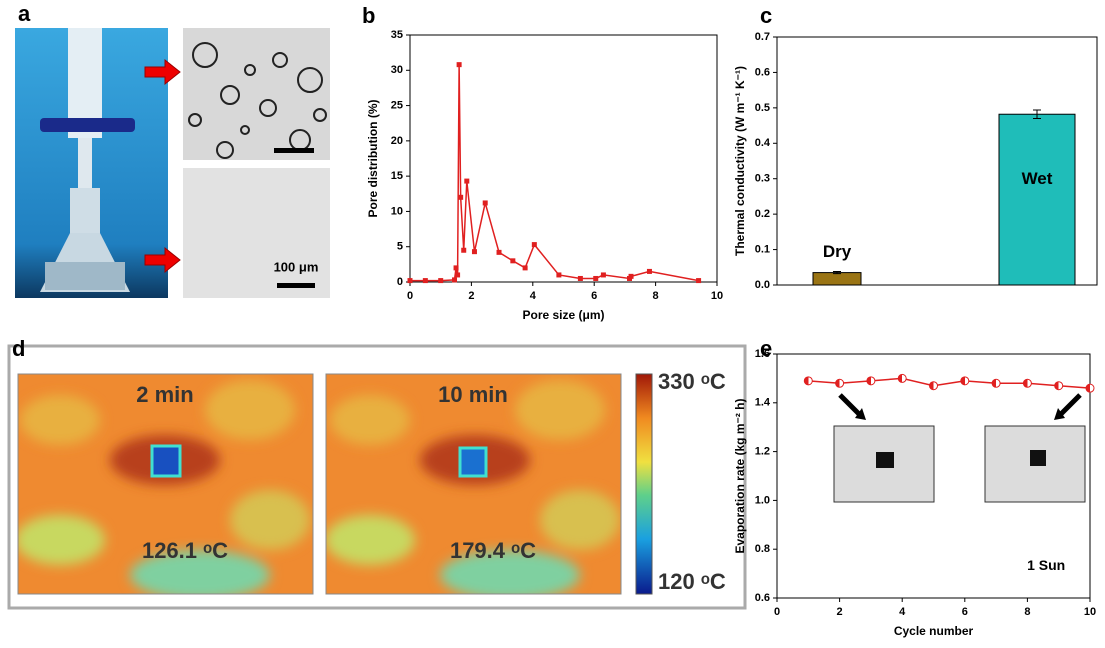 The height and width of the screenshot is (648, 1105). What do you see at coordinates (164, 394) in the screenshot?
I see `time-label: 2 min` at bounding box center [164, 394].